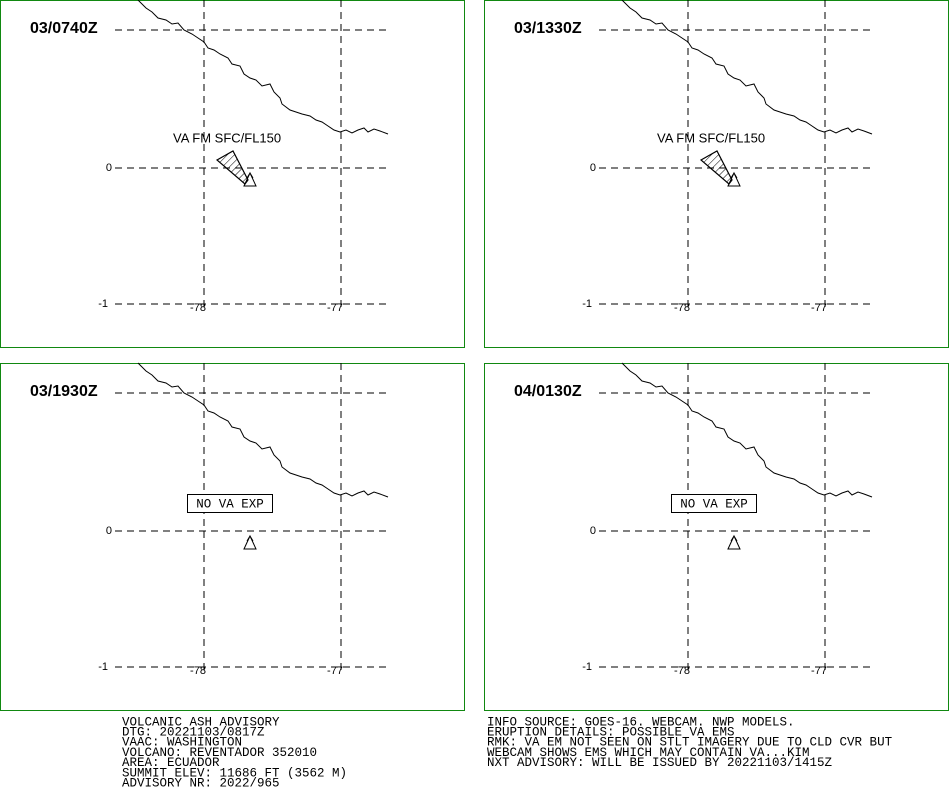  Describe the element at coordinates (64, 391) in the screenshot. I see `valid-time: 03/1930Z` at that location.